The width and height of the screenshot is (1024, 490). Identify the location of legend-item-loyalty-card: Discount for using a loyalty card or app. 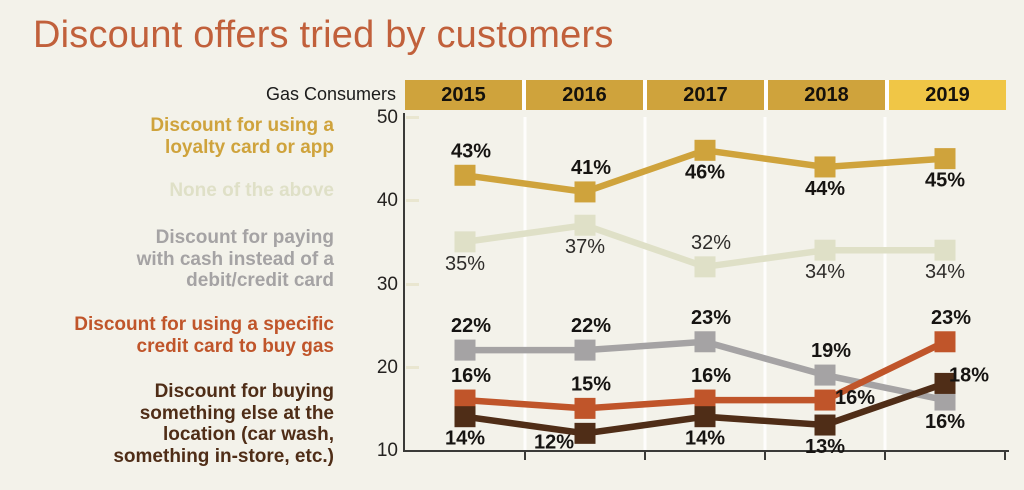
(176, 136).